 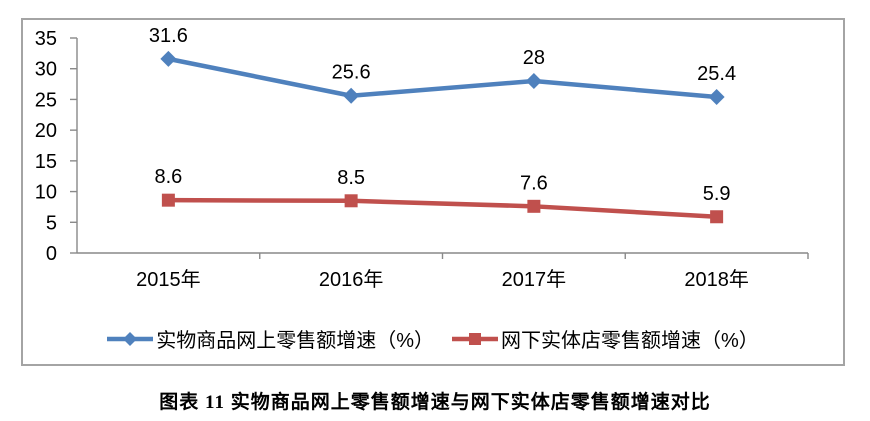 I want to click on y-tick-label: 30, so click(x=46, y=70).